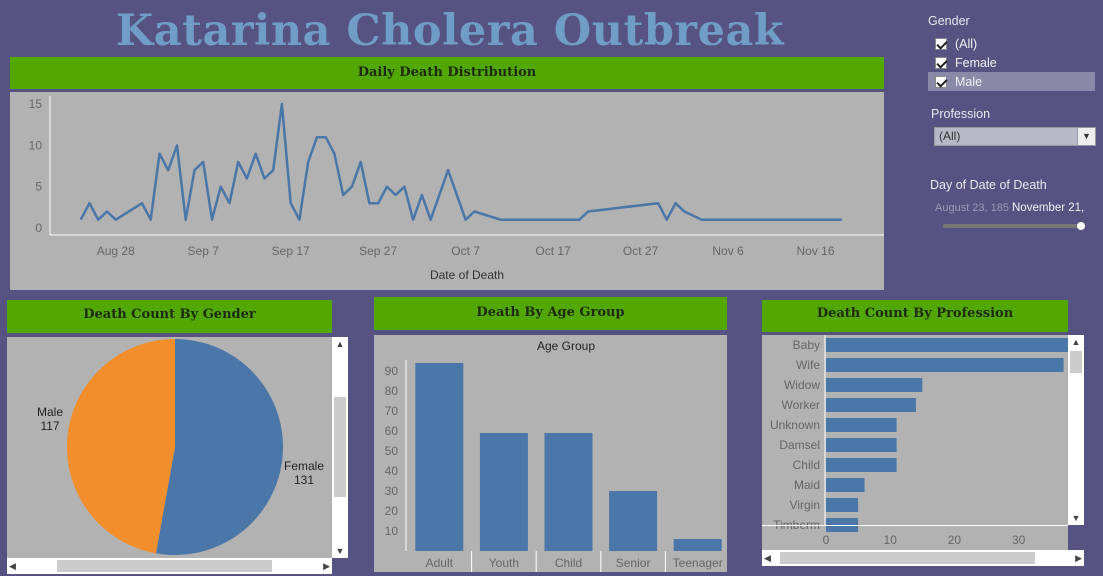 The image size is (1103, 576). What do you see at coordinates (304, 473) in the screenshot?
I see `pie-label-female: Female 131` at bounding box center [304, 473].